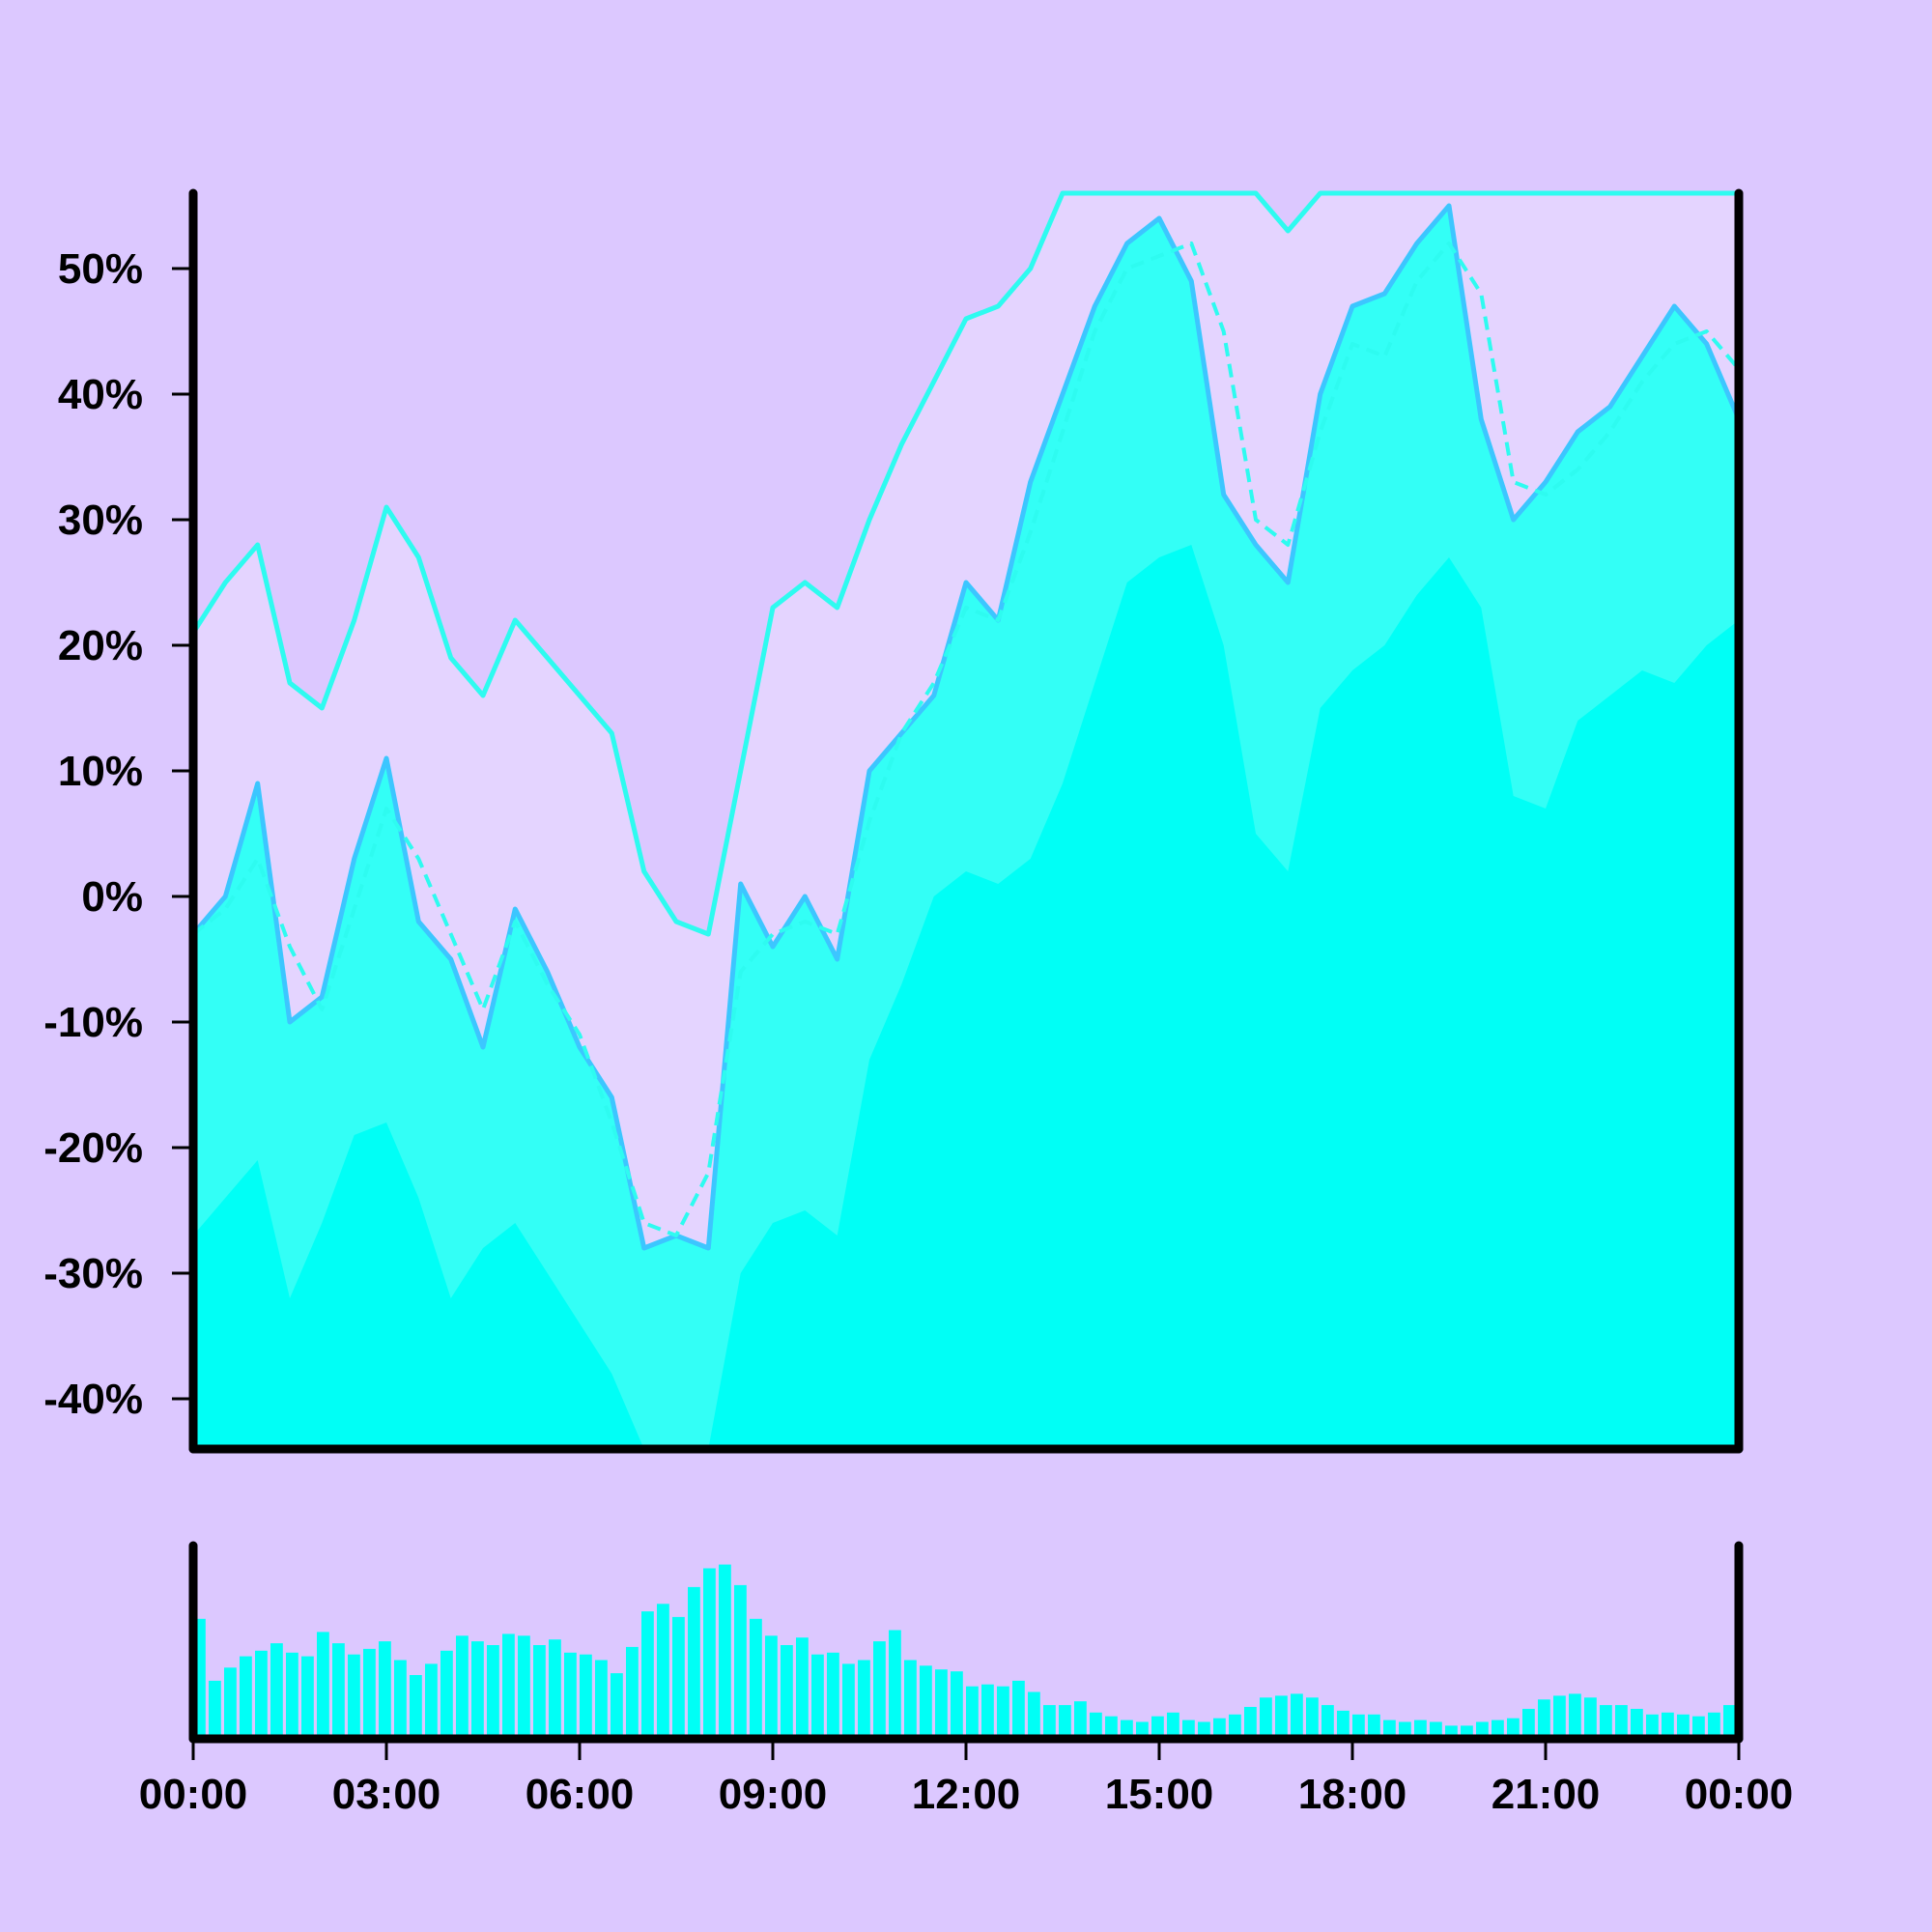  Describe the element at coordinates (93, 1399) in the screenshot. I see `y-tick-label: -40%` at that location.